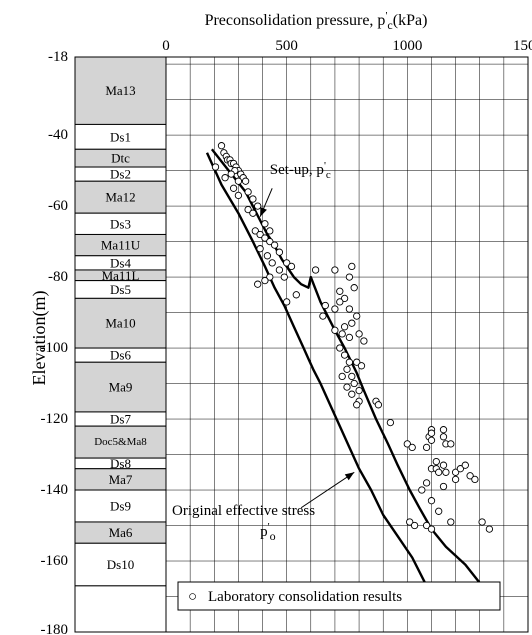 The width and height of the screenshot is (532, 635). Describe the element at coordinates (121, 532) in the screenshot. I see `stratum-label-18: Ma6` at that location.